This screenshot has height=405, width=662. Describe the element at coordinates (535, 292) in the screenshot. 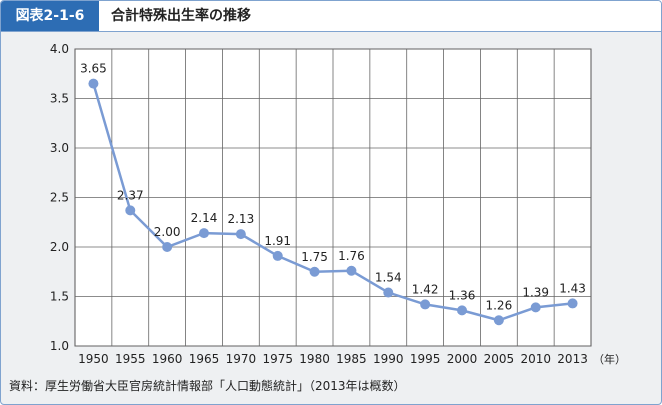

I see `data-label: 1.39` at that location.